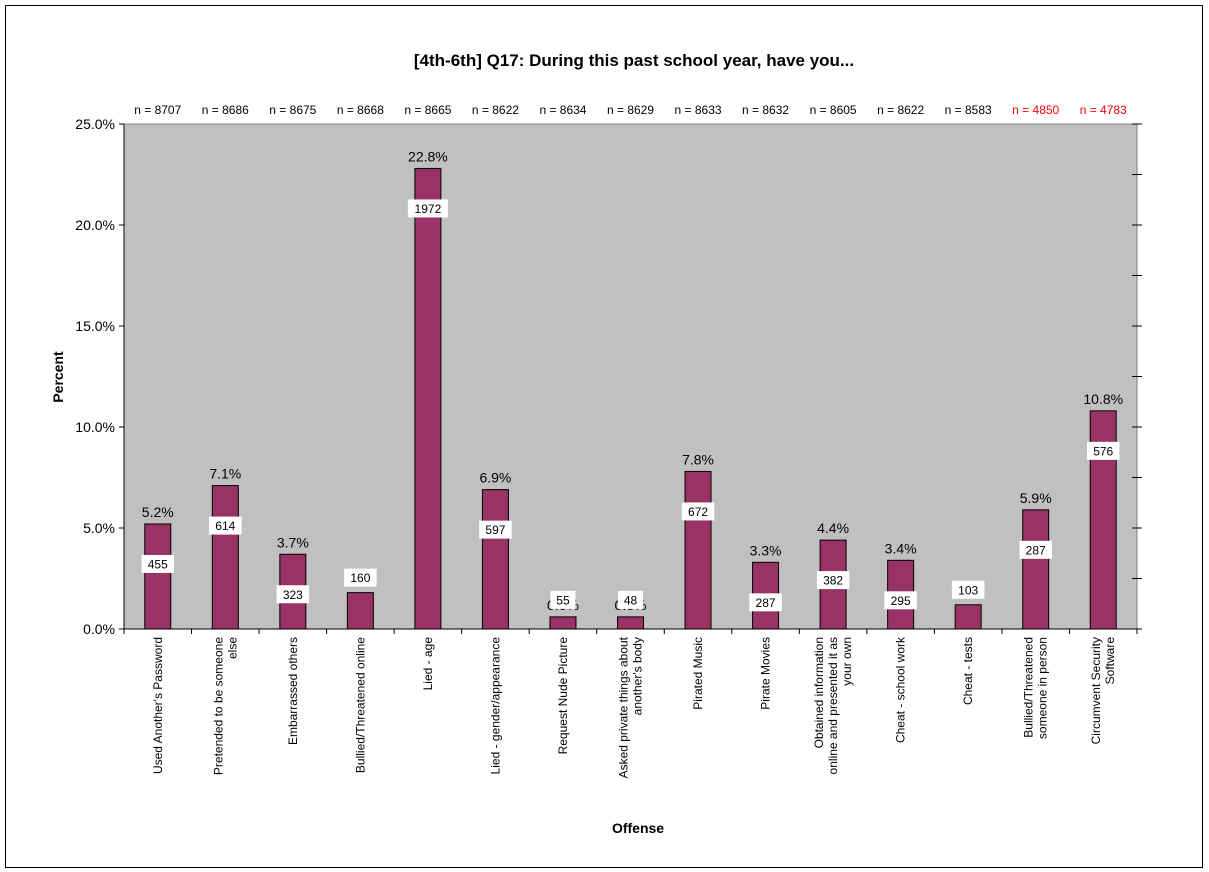 The image size is (1209, 872). I want to click on x-category-label: Bullied/Threatened online, so click(360, 705).